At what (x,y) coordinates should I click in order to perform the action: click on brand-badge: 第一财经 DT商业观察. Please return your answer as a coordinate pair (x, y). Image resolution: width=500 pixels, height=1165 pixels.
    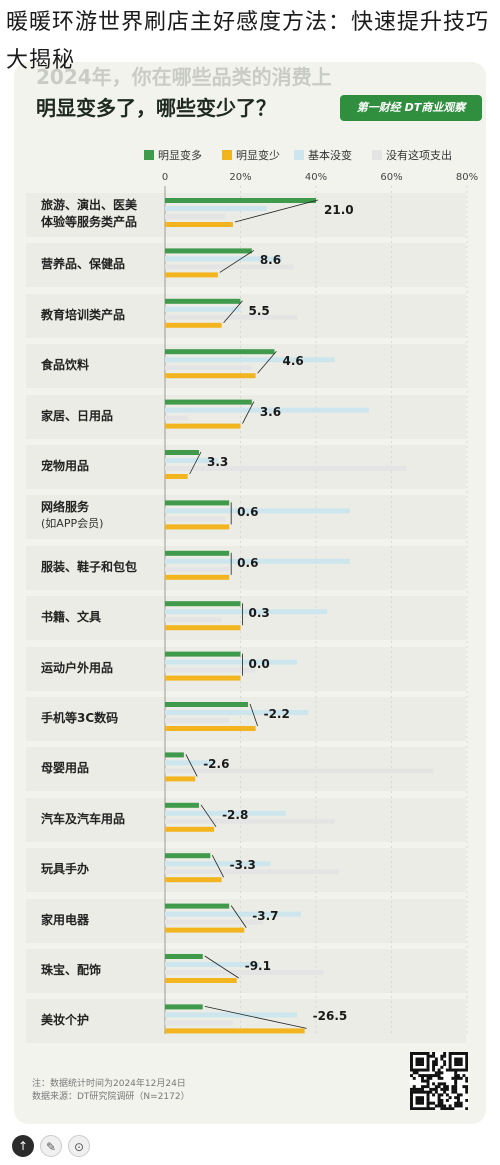
    Looking at the image, I should click on (411, 108).